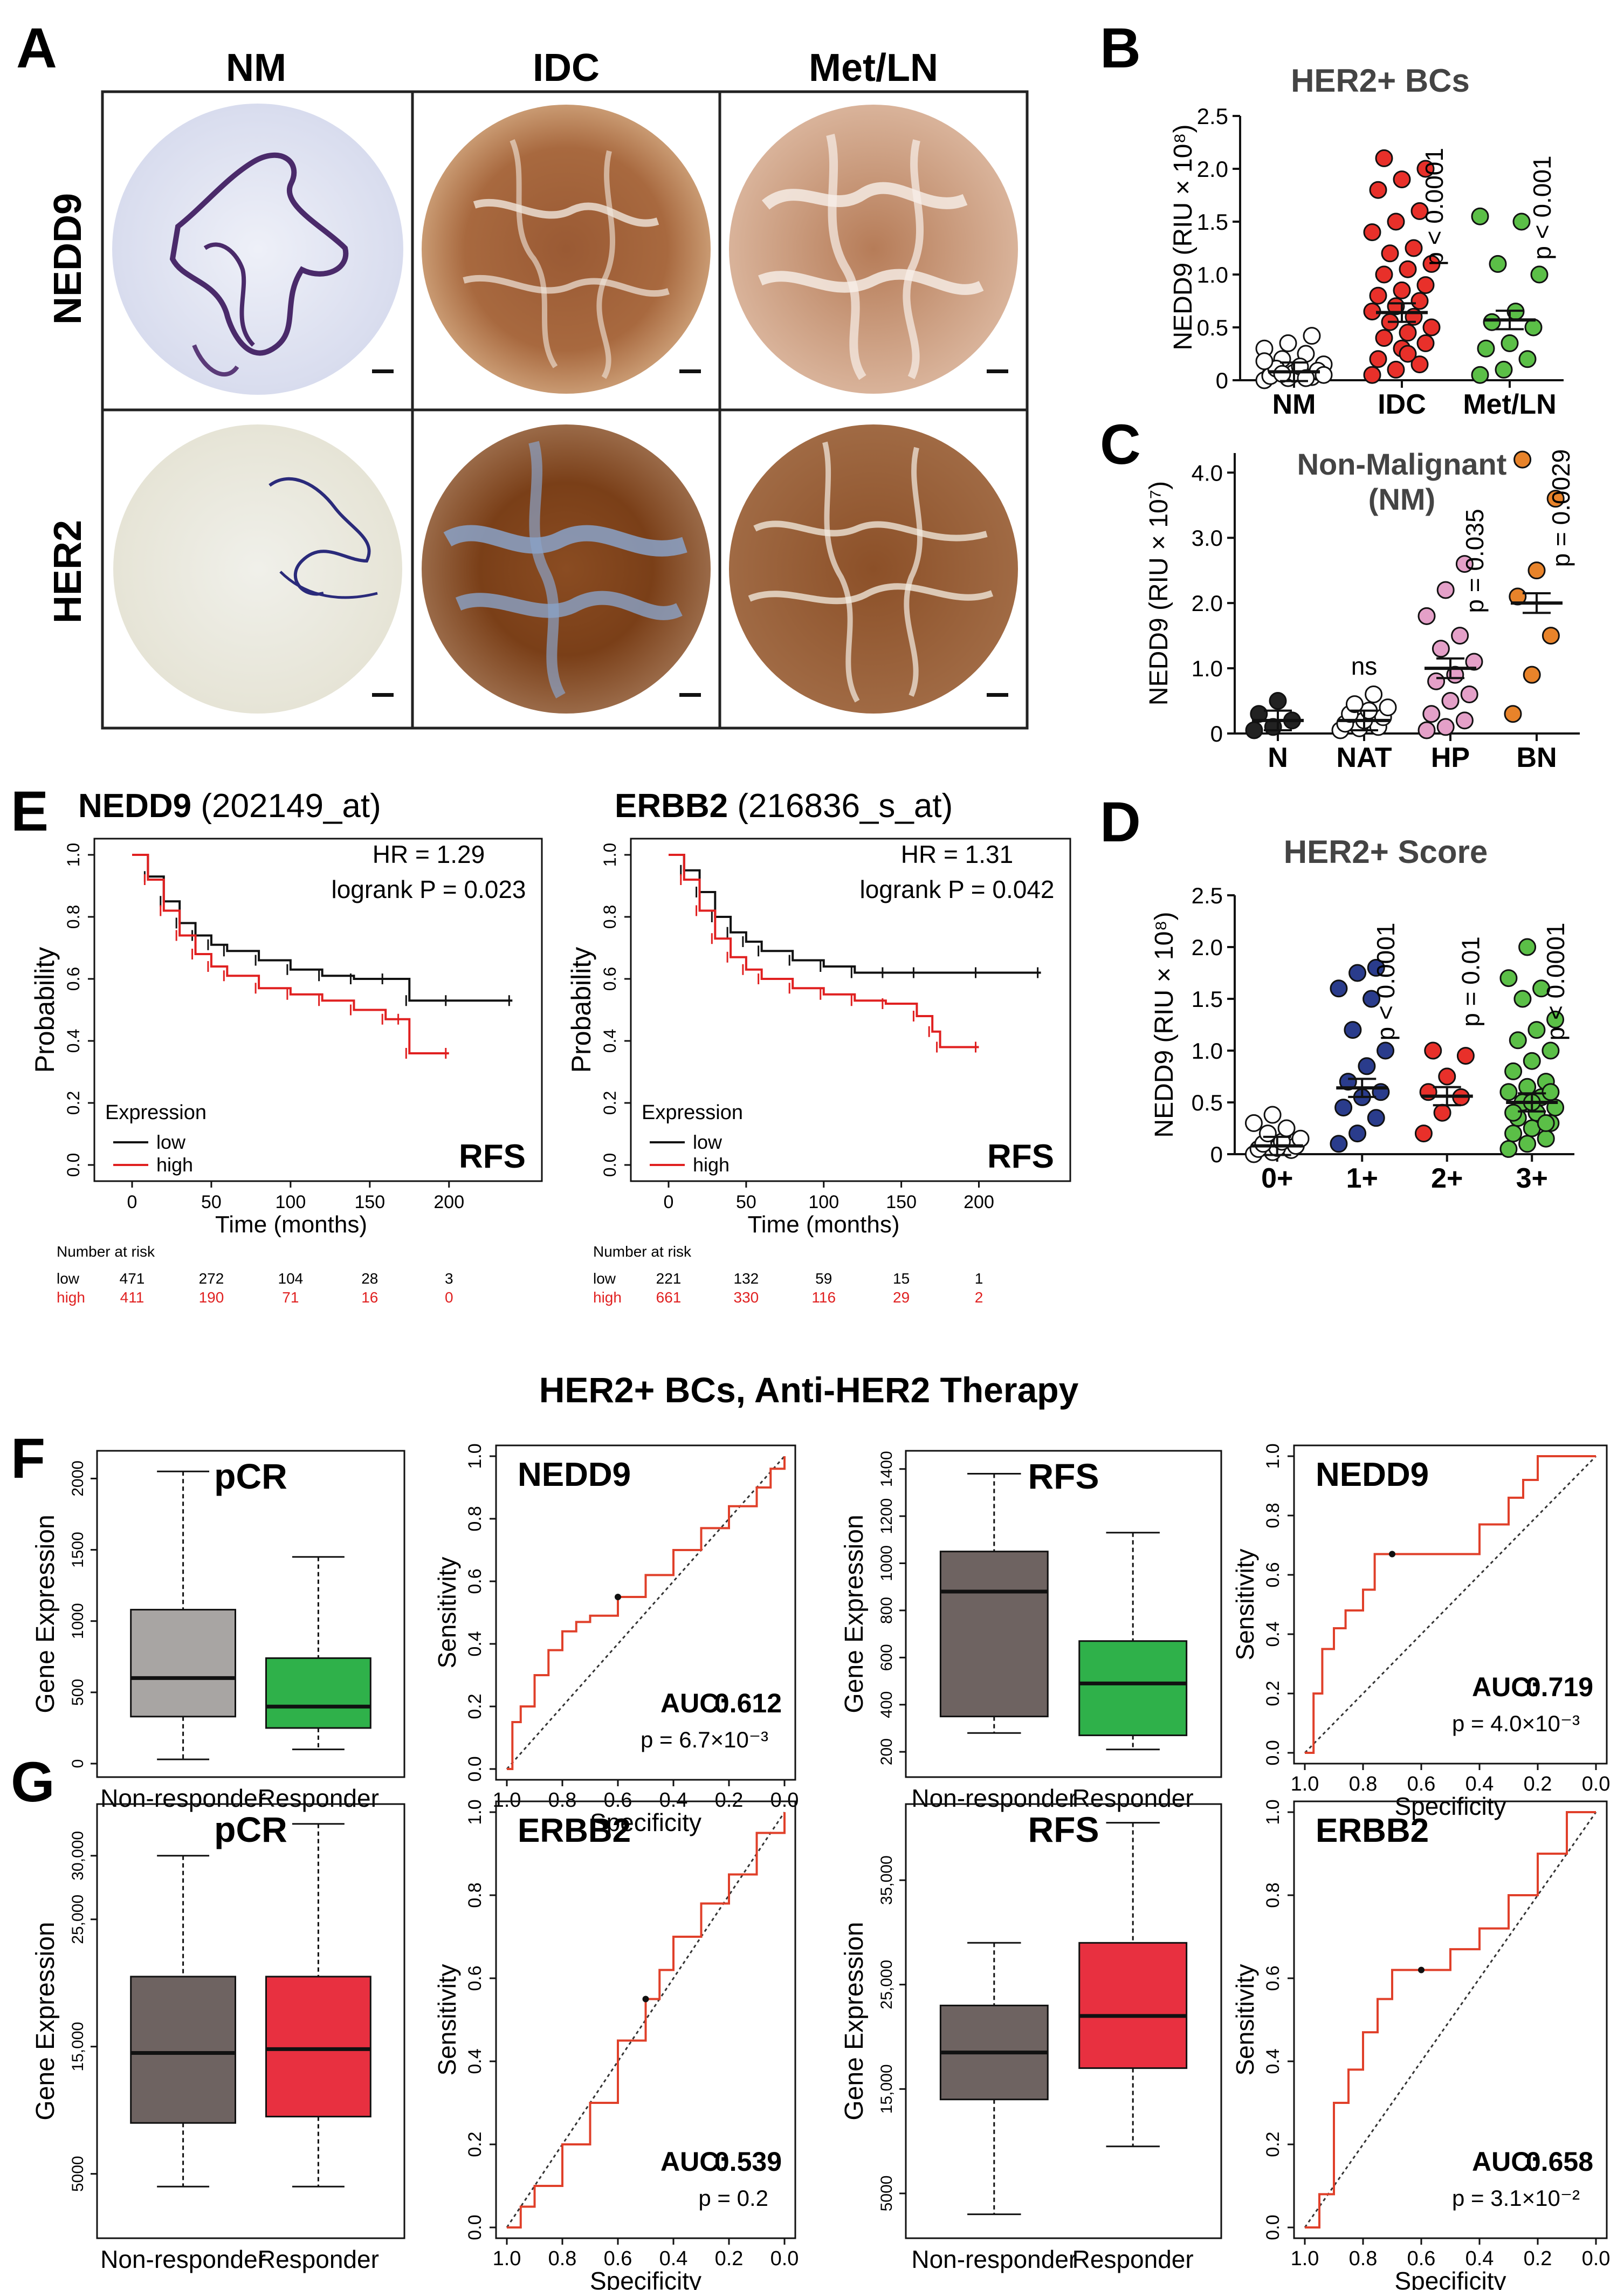 The image size is (1624, 2290). What do you see at coordinates (746, 1297) in the screenshot?
I see `risk-high-value: 330` at bounding box center [746, 1297].